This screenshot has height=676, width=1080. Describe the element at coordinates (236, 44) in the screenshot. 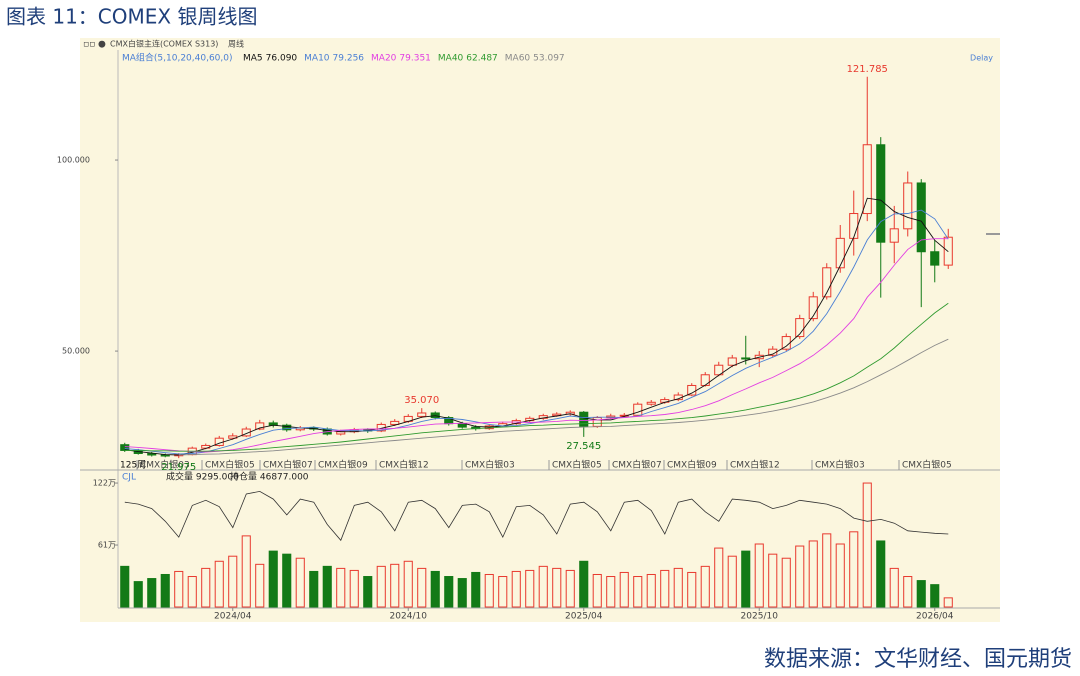

I see `period: 周线` at that location.